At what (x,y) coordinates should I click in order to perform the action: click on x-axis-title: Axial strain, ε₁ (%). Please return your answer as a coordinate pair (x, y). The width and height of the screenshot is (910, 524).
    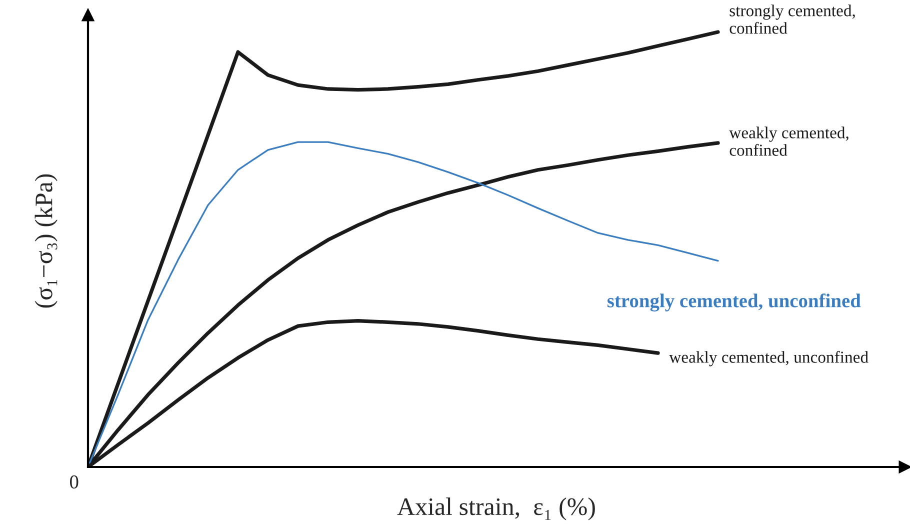
    Looking at the image, I should click on (496, 509).